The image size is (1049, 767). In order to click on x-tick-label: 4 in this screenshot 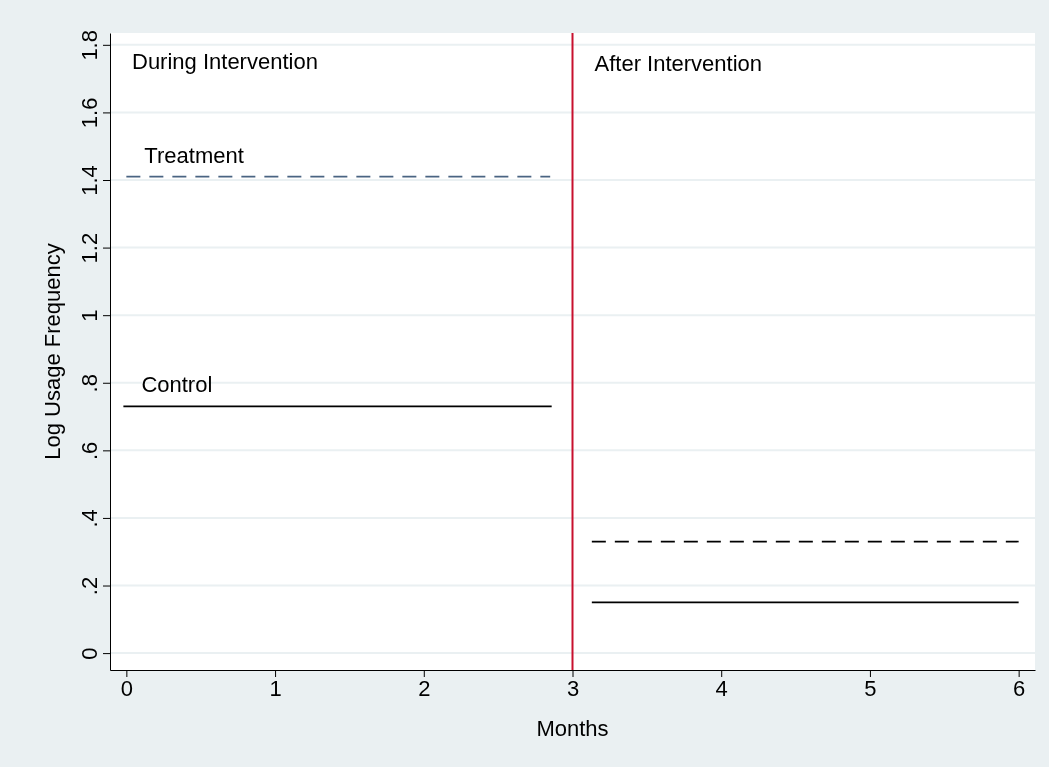, I will do `click(721, 688)`.